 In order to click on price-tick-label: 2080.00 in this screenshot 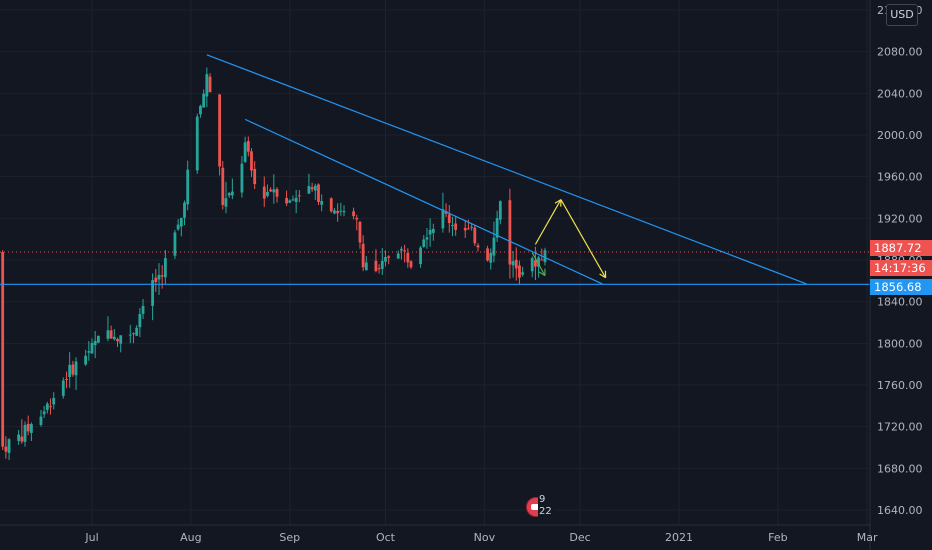, I will do `click(900, 52)`.